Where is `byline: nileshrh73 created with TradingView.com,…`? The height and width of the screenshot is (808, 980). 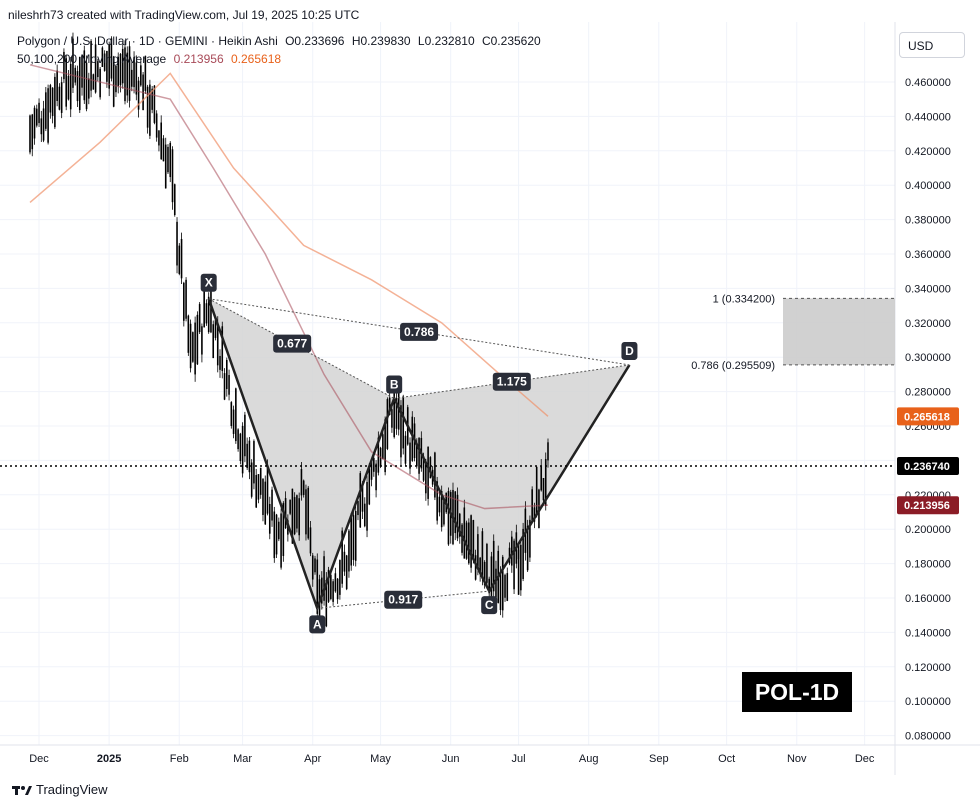
byline: nileshrh73 created with TradingView.com,… is located at coordinates (184, 15).